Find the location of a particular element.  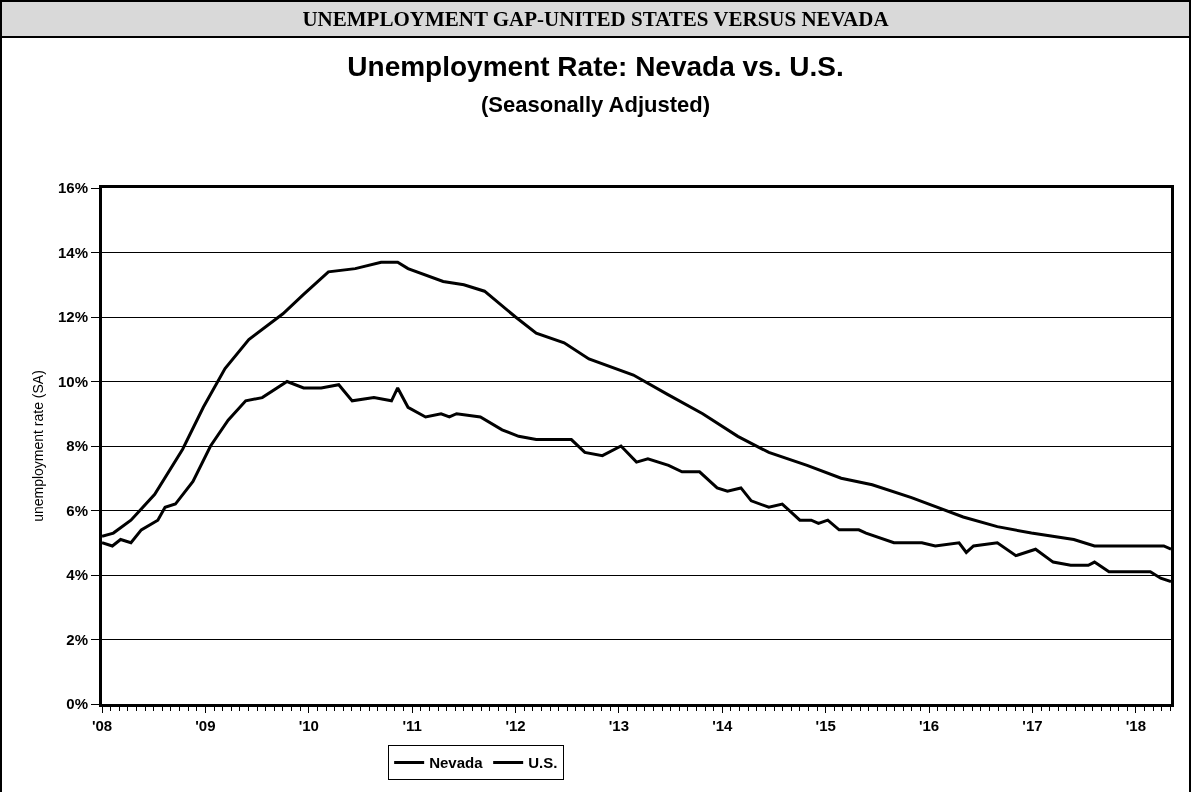

x-tick-label: '14 is located at coordinates (723, 725).